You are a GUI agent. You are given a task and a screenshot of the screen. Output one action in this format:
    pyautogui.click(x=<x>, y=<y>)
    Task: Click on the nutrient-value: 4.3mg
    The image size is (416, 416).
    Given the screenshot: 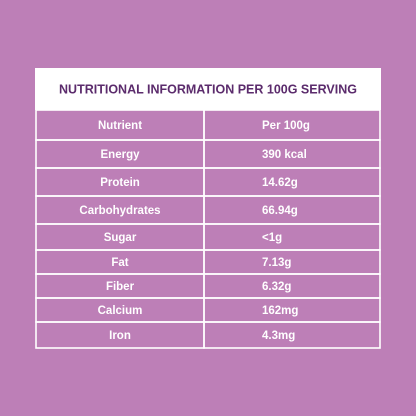 What is the action you would take?
    pyautogui.click(x=278, y=336)
    